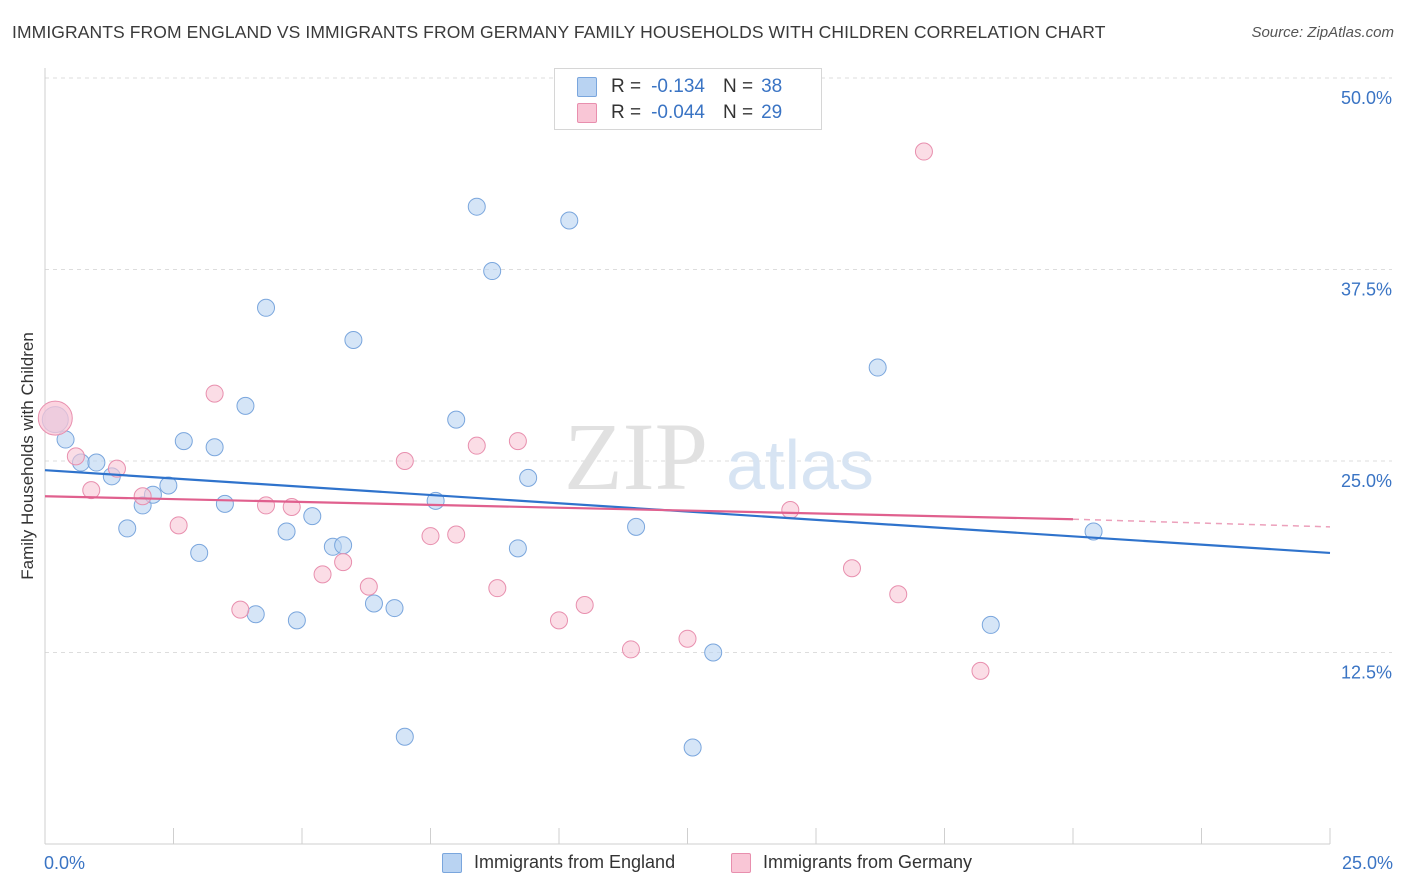  Describe the element at coordinates (772, 86) in the screenshot. I see `stat-n-value: 38` at that location.